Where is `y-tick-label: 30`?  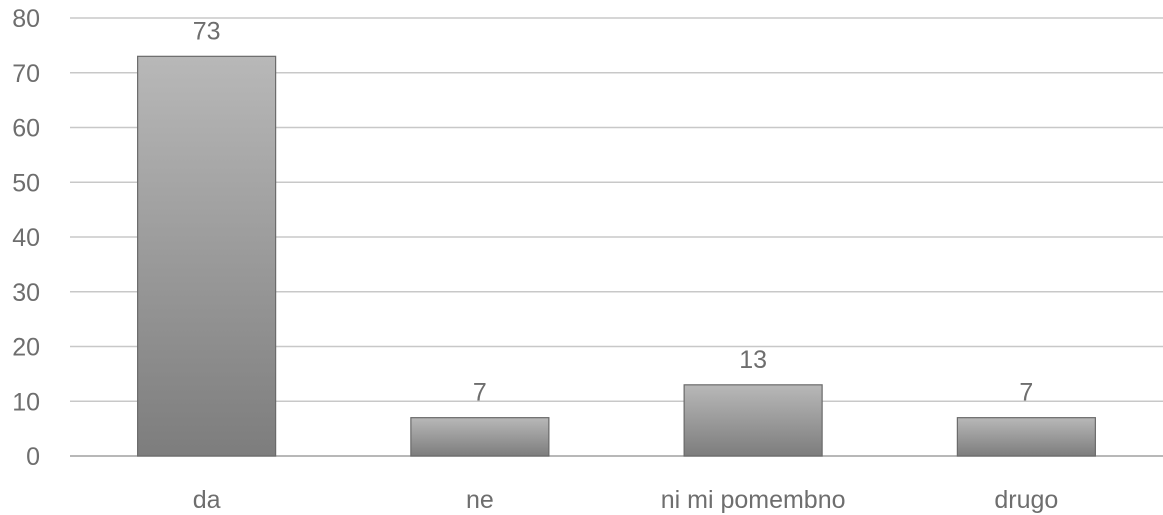 y-tick-label: 30 is located at coordinates (26, 293).